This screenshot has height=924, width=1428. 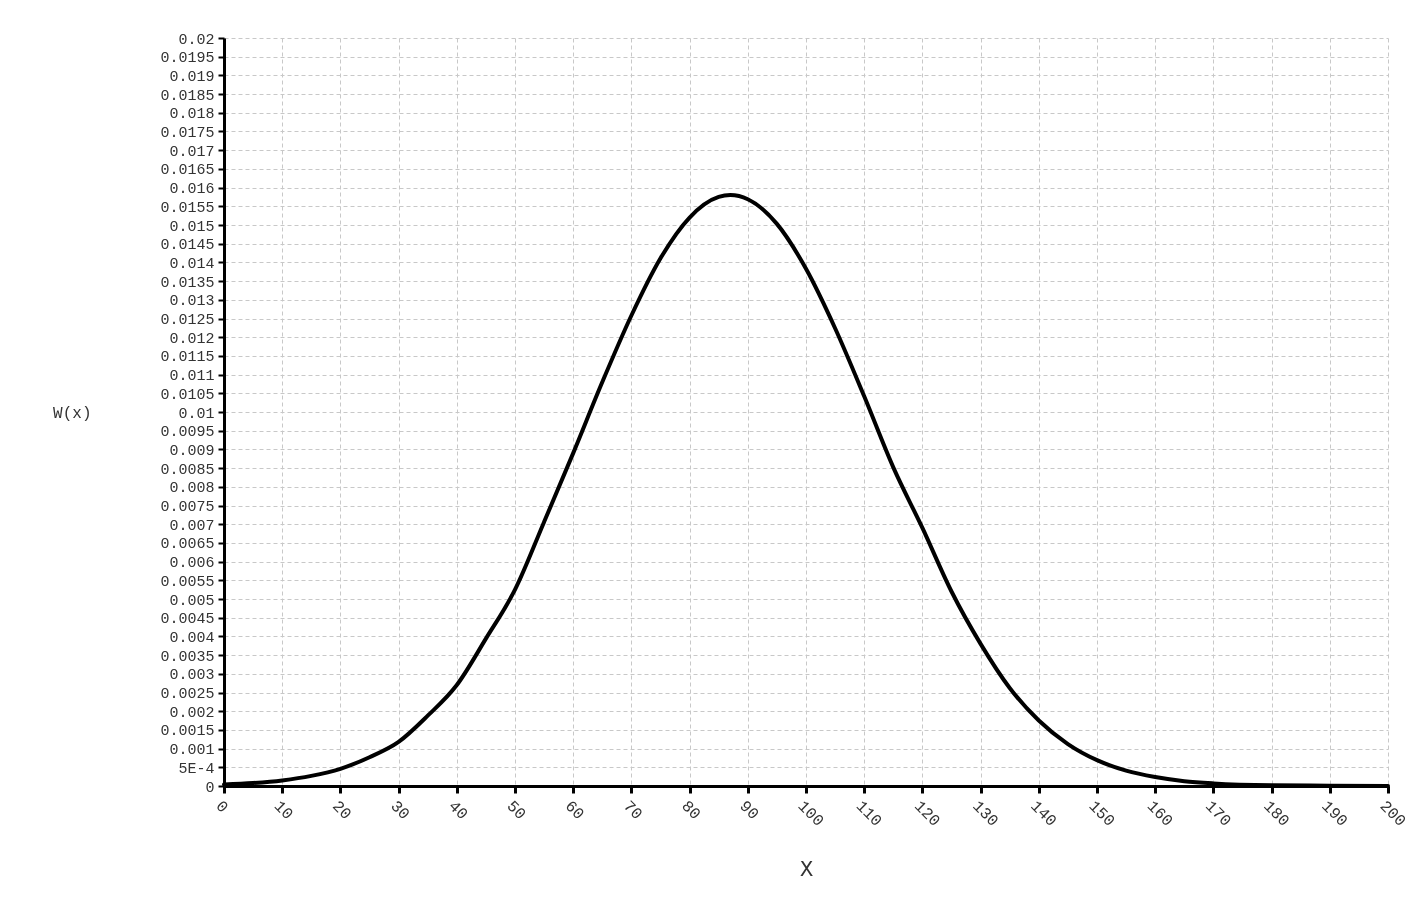 What do you see at coordinates (283, 810) in the screenshot?
I see `x-tick-label: 10` at bounding box center [283, 810].